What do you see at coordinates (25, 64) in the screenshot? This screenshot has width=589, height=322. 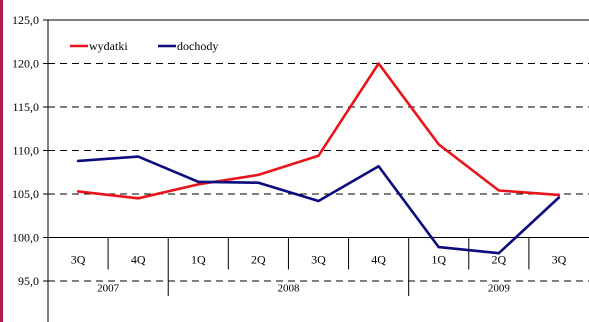 I see `y-tick-label: 120,0` at bounding box center [25, 64].